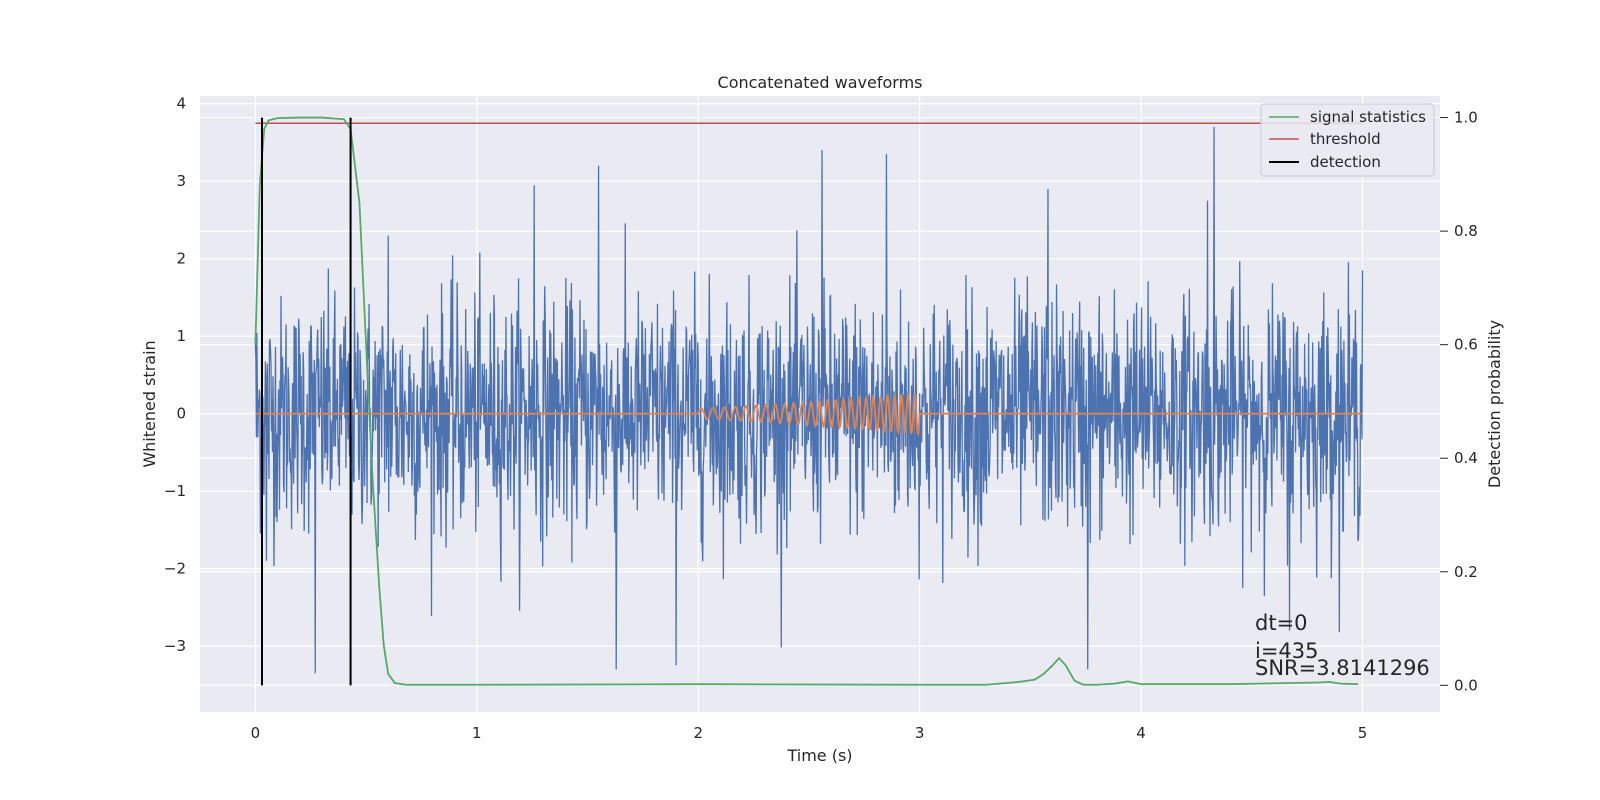  I want to click on legend: signal statistics threshold detection, so click(1347, 140).